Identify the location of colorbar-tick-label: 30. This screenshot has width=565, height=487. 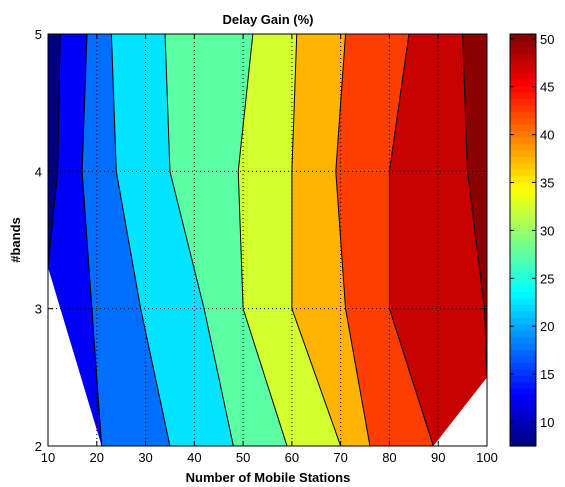
(547, 230).